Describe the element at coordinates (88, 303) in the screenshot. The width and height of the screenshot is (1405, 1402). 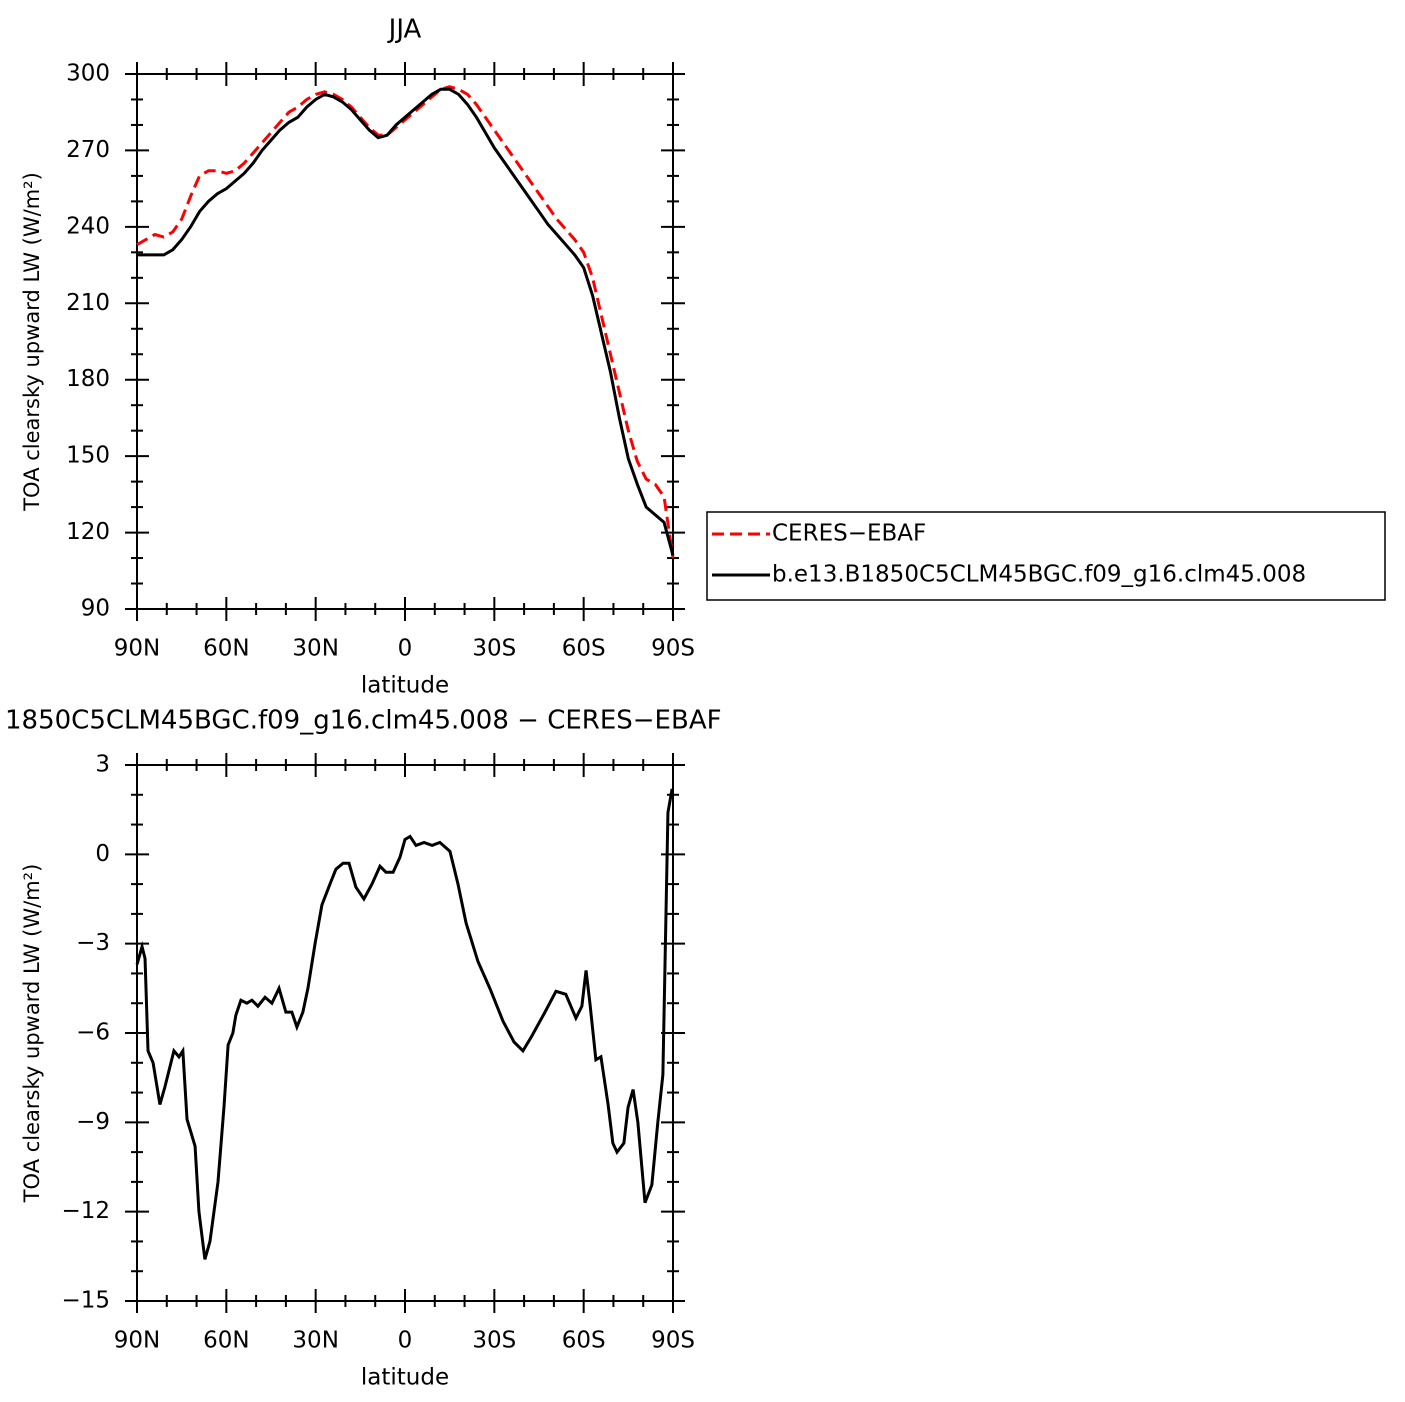
I see `y-tick-label: 210` at that location.